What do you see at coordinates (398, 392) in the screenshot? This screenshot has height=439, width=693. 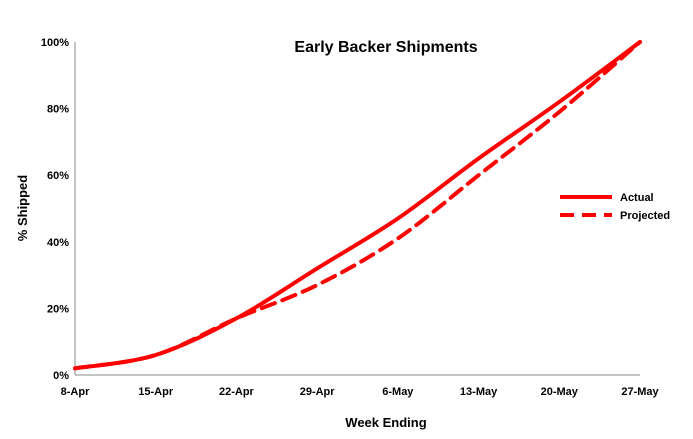 I see `x-tick-label: 6-May` at bounding box center [398, 392].